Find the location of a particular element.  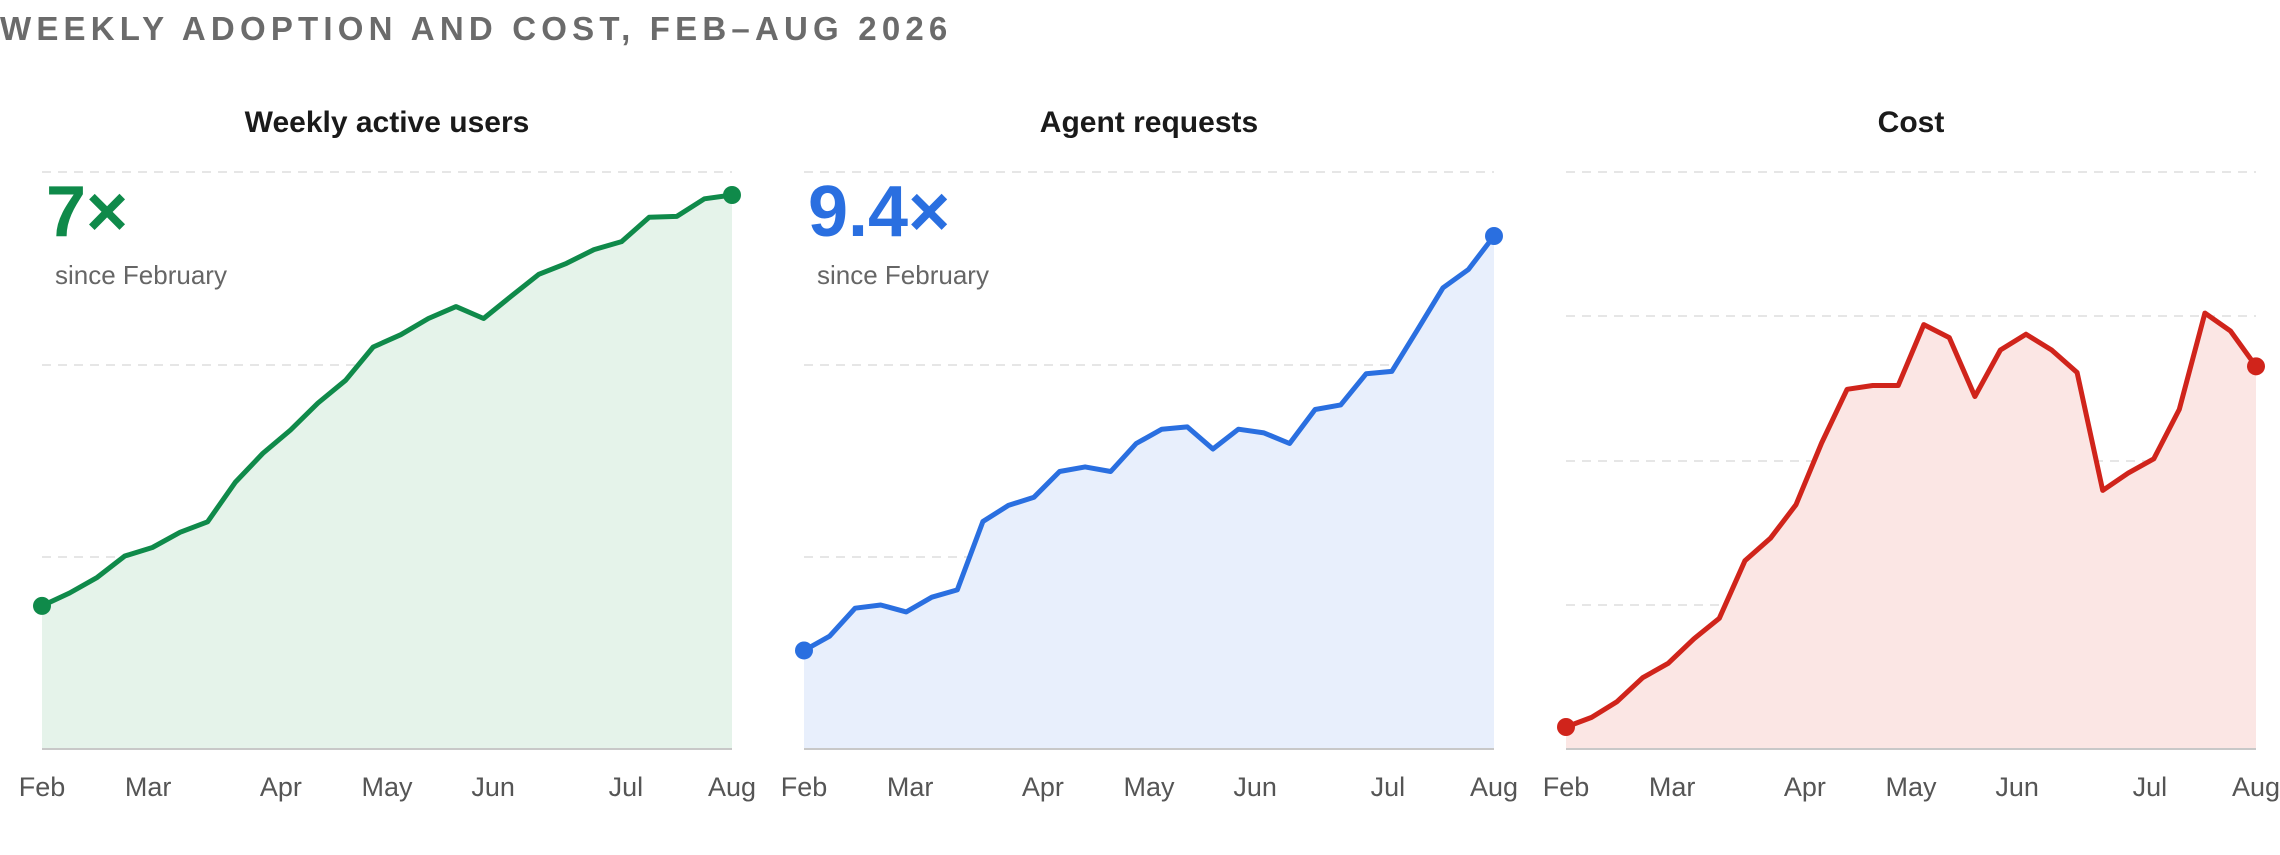

panel-title: Agent requests is located at coordinates (1149, 122).